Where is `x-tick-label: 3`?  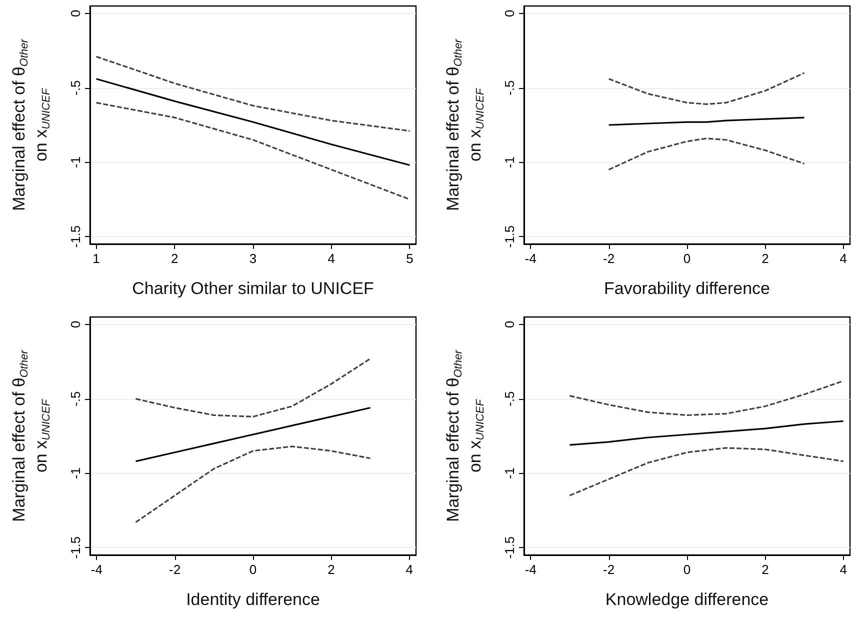
x-tick-label: 3 is located at coordinates (253, 258).